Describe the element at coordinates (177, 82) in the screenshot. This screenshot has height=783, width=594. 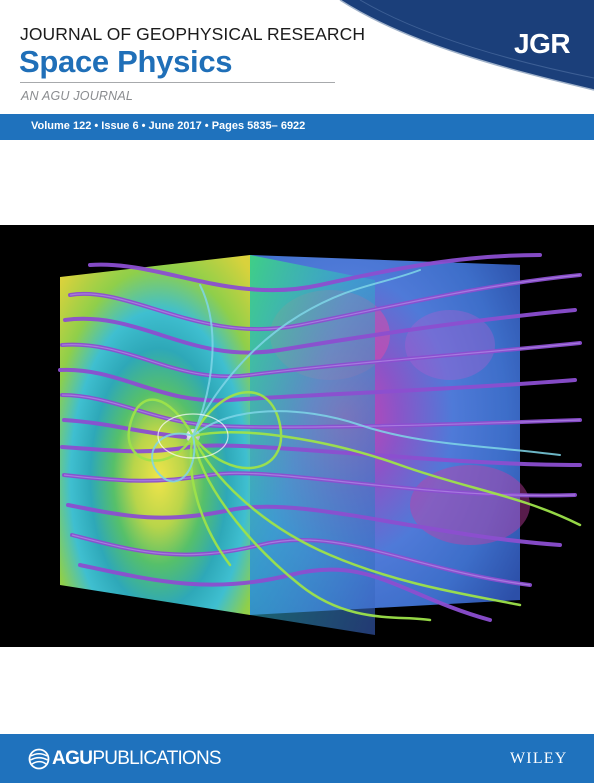
I see `header-divider` at that location.